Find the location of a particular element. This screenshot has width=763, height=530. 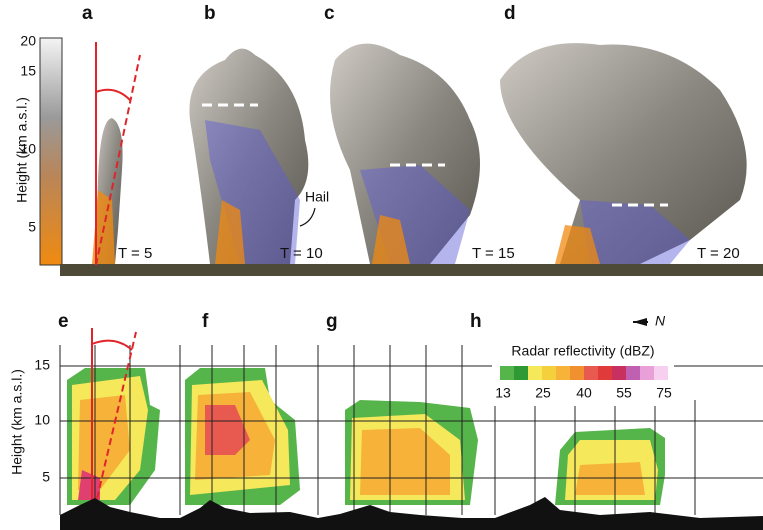

annotation: Hail is located at coordinates (317, 197).